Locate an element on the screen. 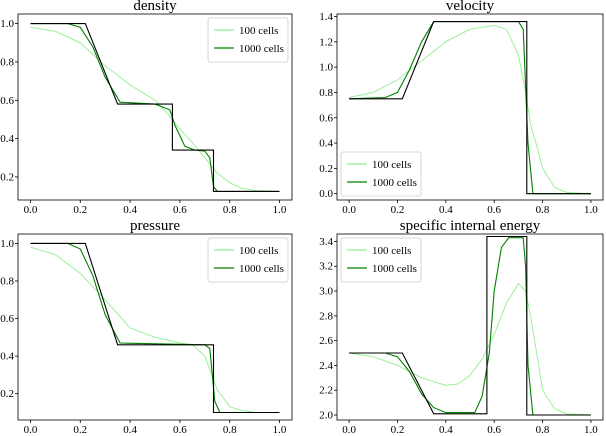 The width and height of the screenshot is (606, 436). pressure-x-tick-label: 0.2 is located at coordinates (80, 430).